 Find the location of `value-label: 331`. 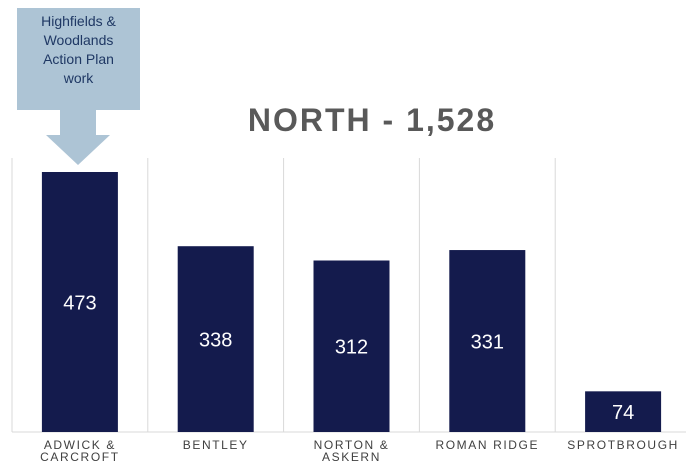

value-label: 331 is located at coordinates (487, 342).